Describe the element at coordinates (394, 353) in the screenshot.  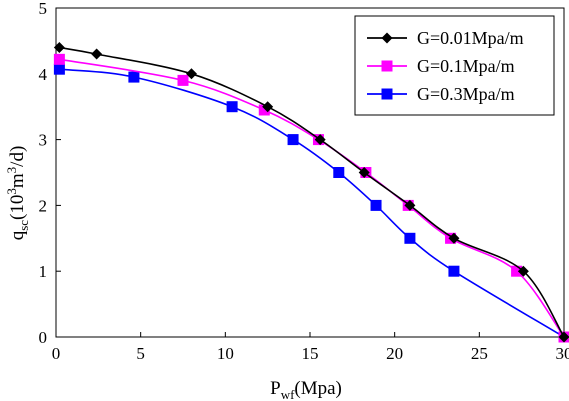
I see `x-tick-label: 20` at that location.